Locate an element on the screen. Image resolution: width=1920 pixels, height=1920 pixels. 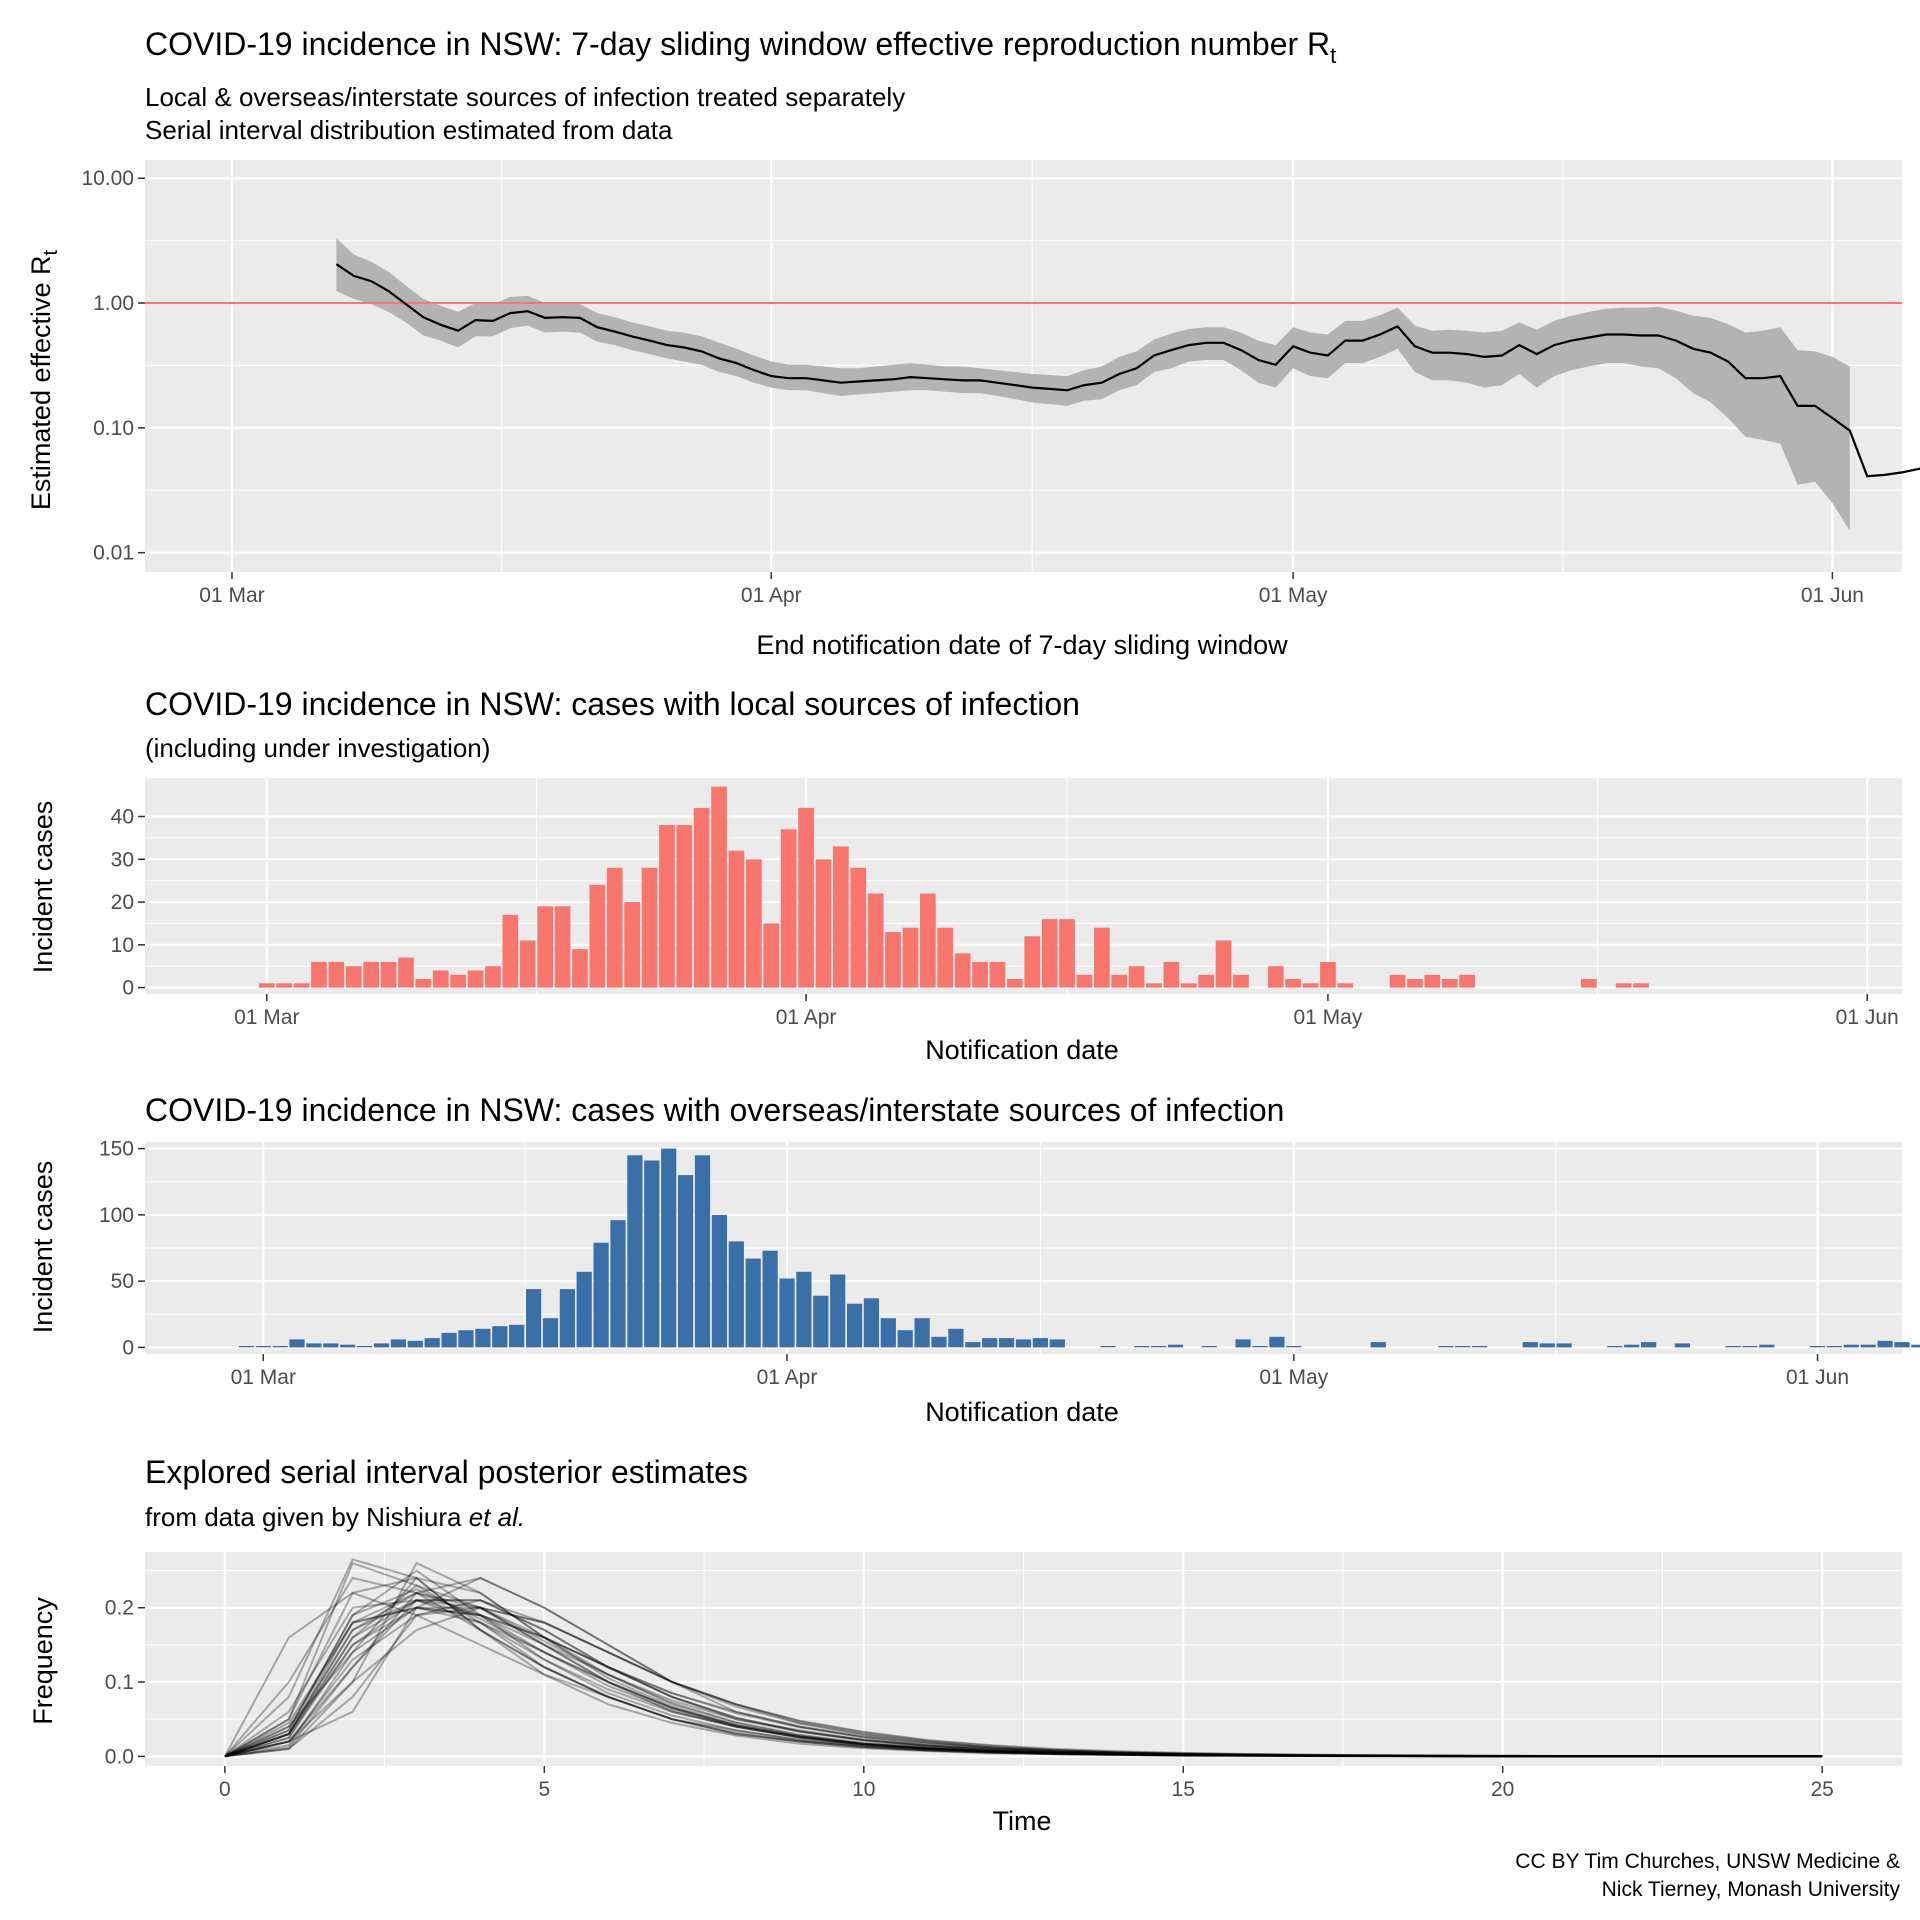
x-tick-label: 5 is located at coordinates (544, 1789).